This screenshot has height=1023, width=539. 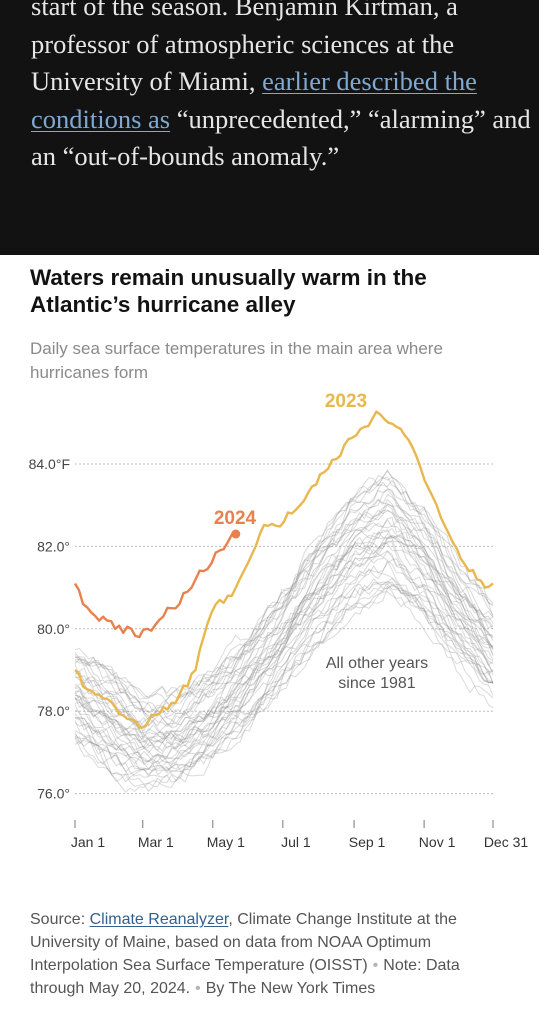 What do you see at coordinates (60, 919) in the screenshot?
I see `source-label: Source:` at bounding box center [60, 919].